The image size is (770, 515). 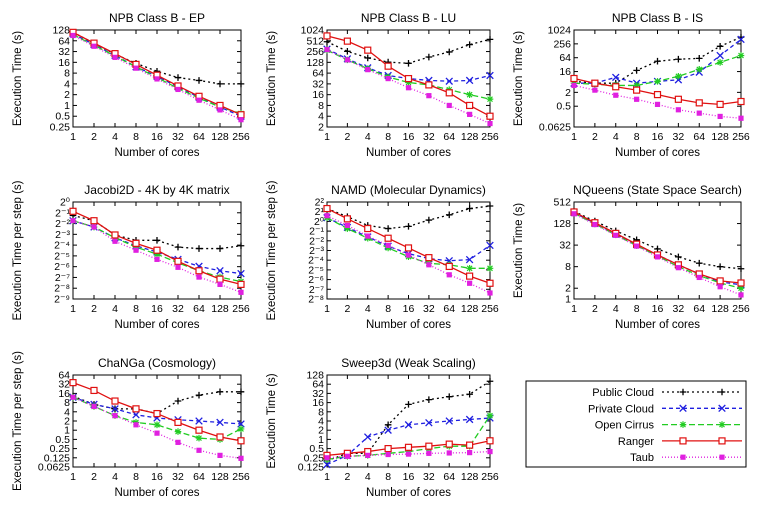 What do you see at coordinates (449, 309) in the screenshot?
I see `panel-5-xtick-label: 64` at bounding box center [449, 309].